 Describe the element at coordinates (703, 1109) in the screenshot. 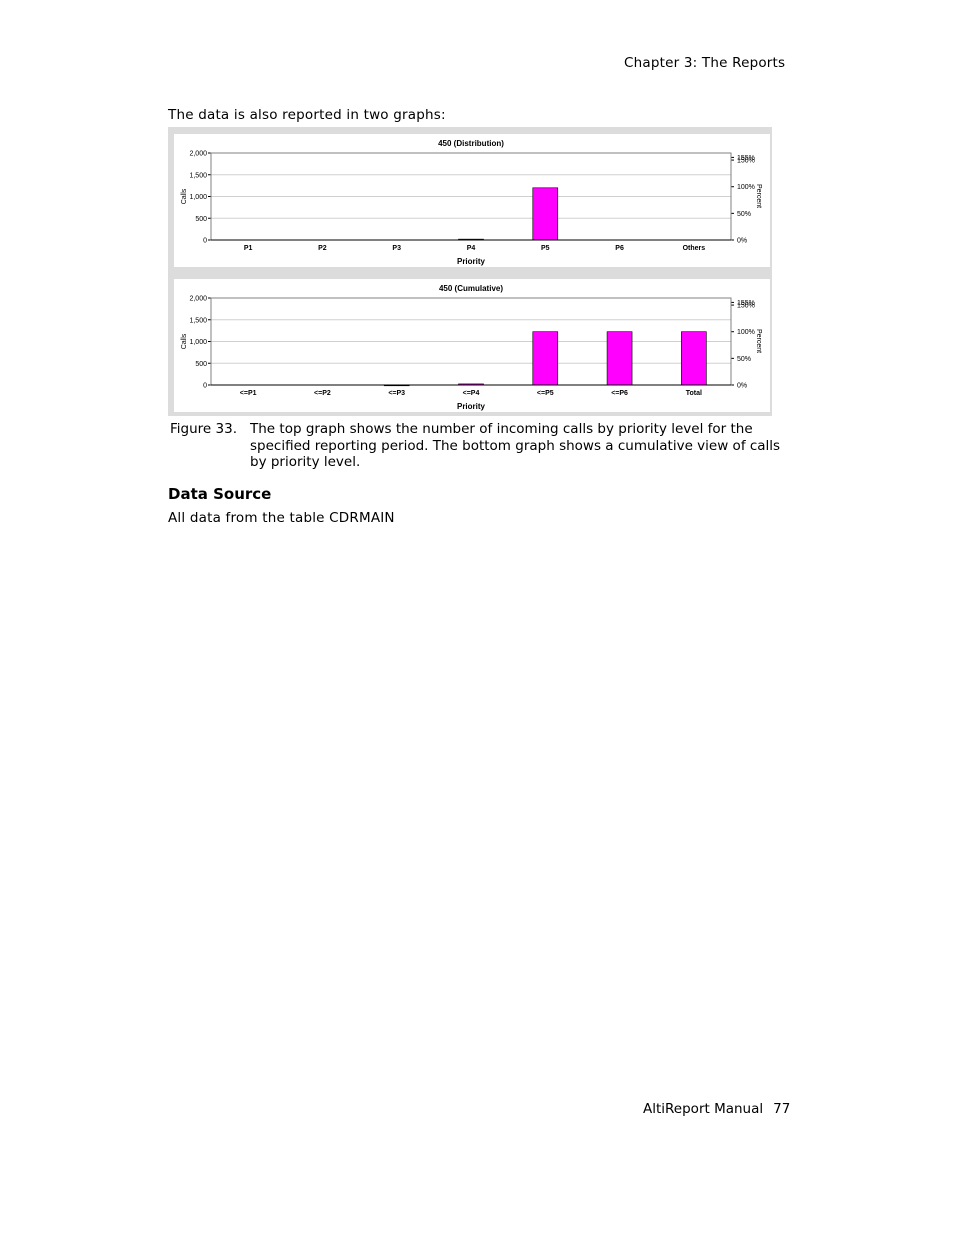

I see `footer-manual-title: AltiReport Manual` at that location.